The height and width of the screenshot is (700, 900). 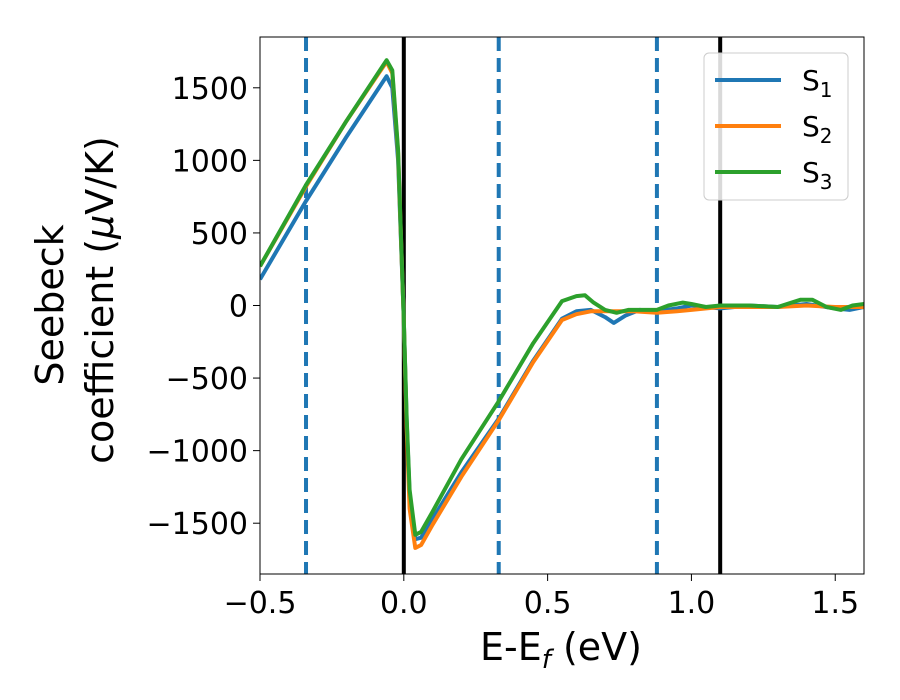 I want to click on y-tick-label: 500, so click(x=219, y=234).